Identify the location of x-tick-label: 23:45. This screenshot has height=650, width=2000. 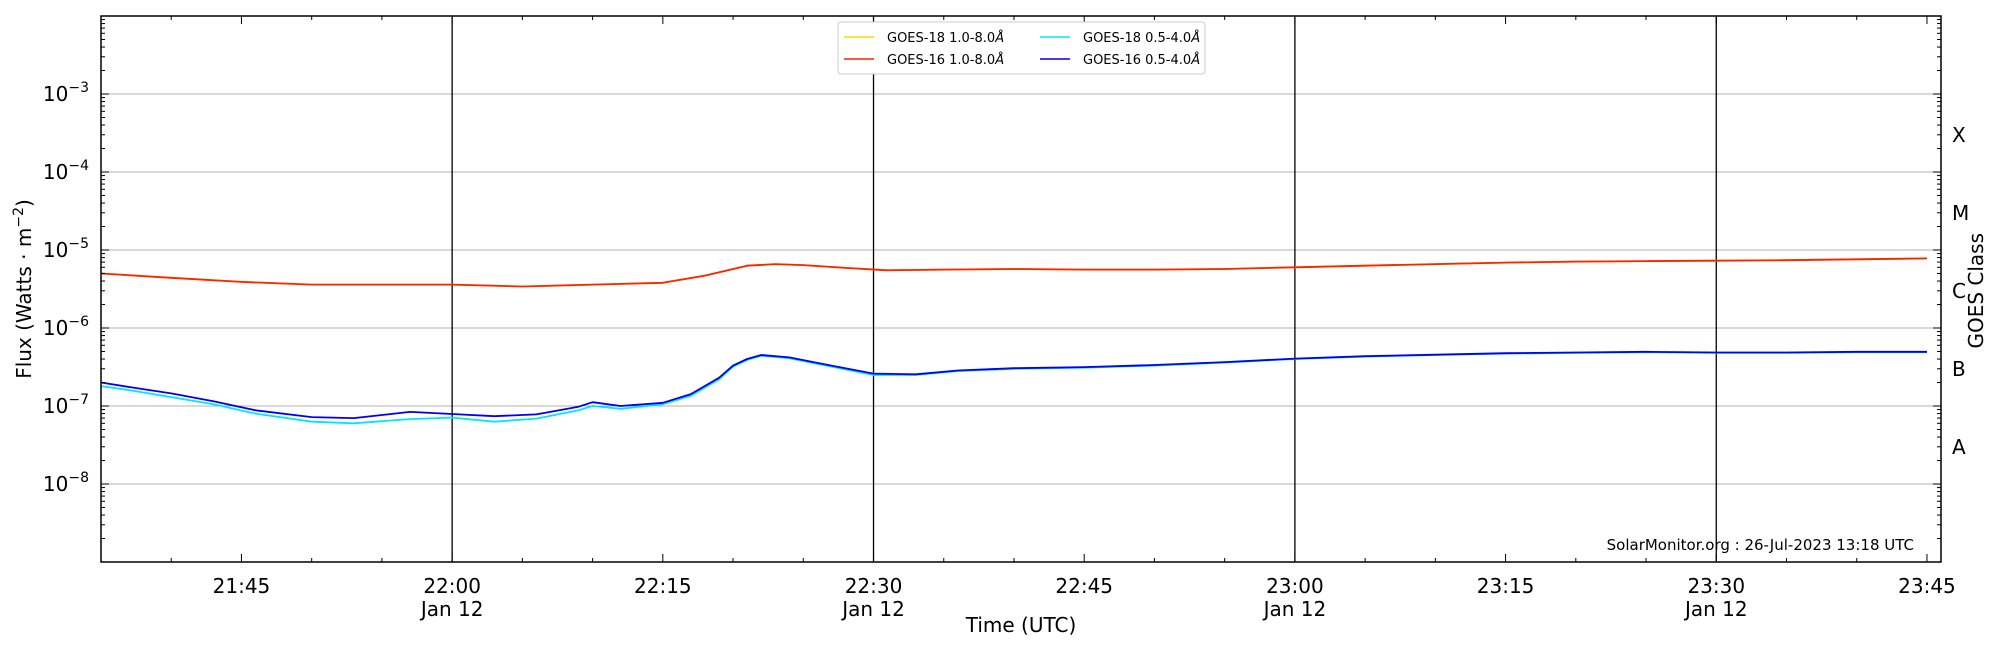
(1927, 586).